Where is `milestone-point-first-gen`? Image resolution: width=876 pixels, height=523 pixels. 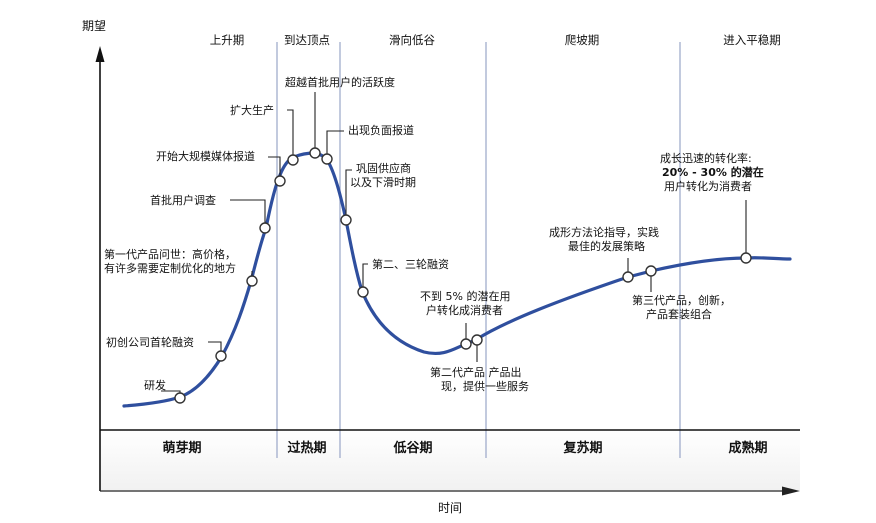 milestone-point-first-gen is located at coordinates (252, 281).